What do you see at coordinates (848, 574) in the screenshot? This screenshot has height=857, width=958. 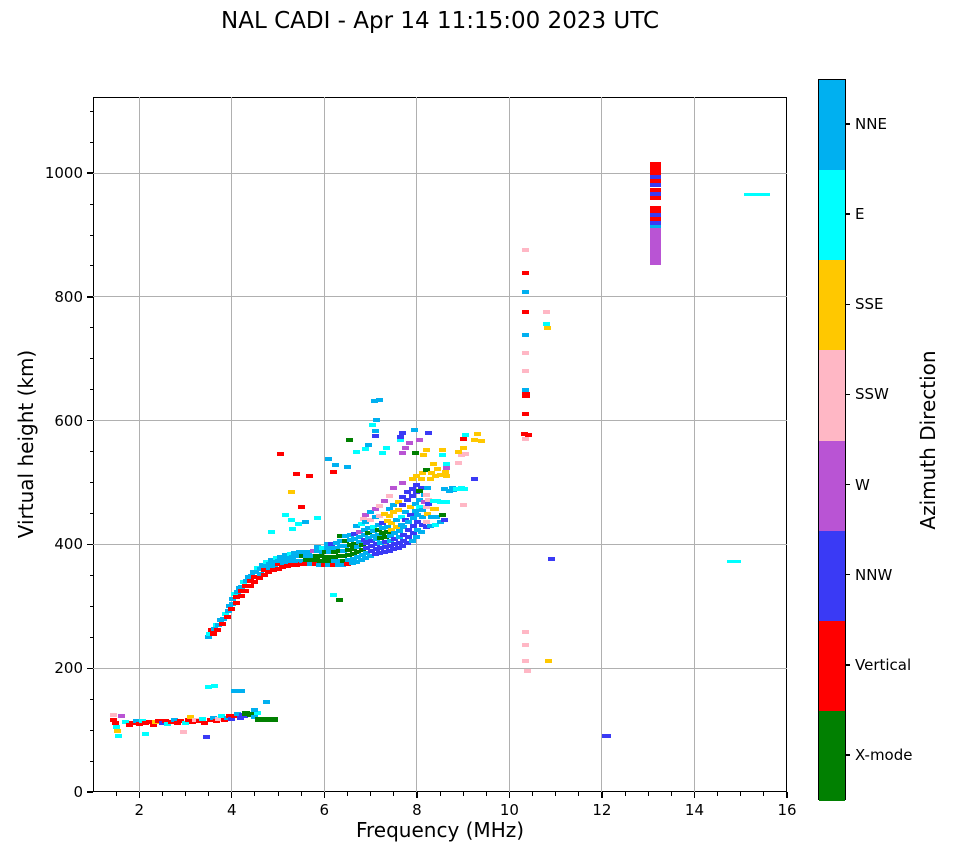 I see `colorbar-tick` at bounding box center [848, 574].